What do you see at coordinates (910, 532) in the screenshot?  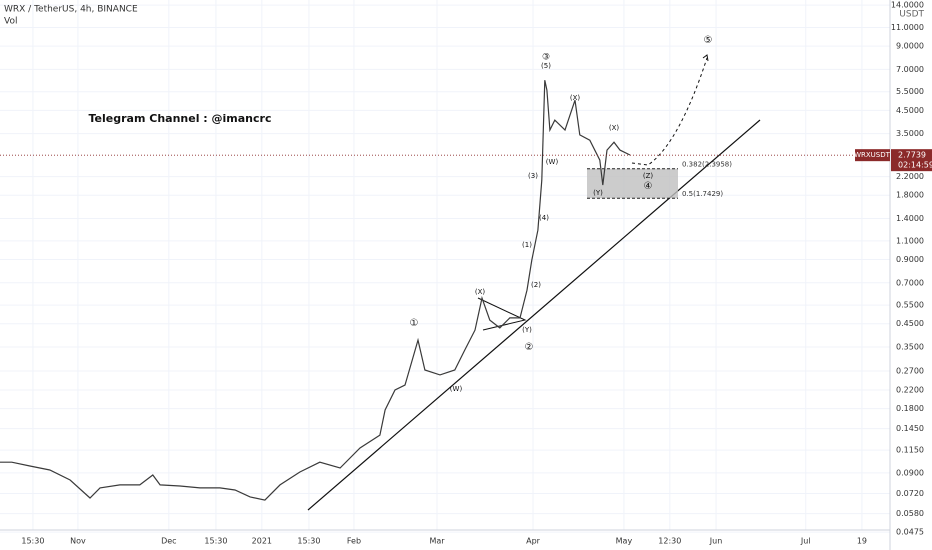 I see `y-tick-label: 0.0475` at bounding box center [910, 532].